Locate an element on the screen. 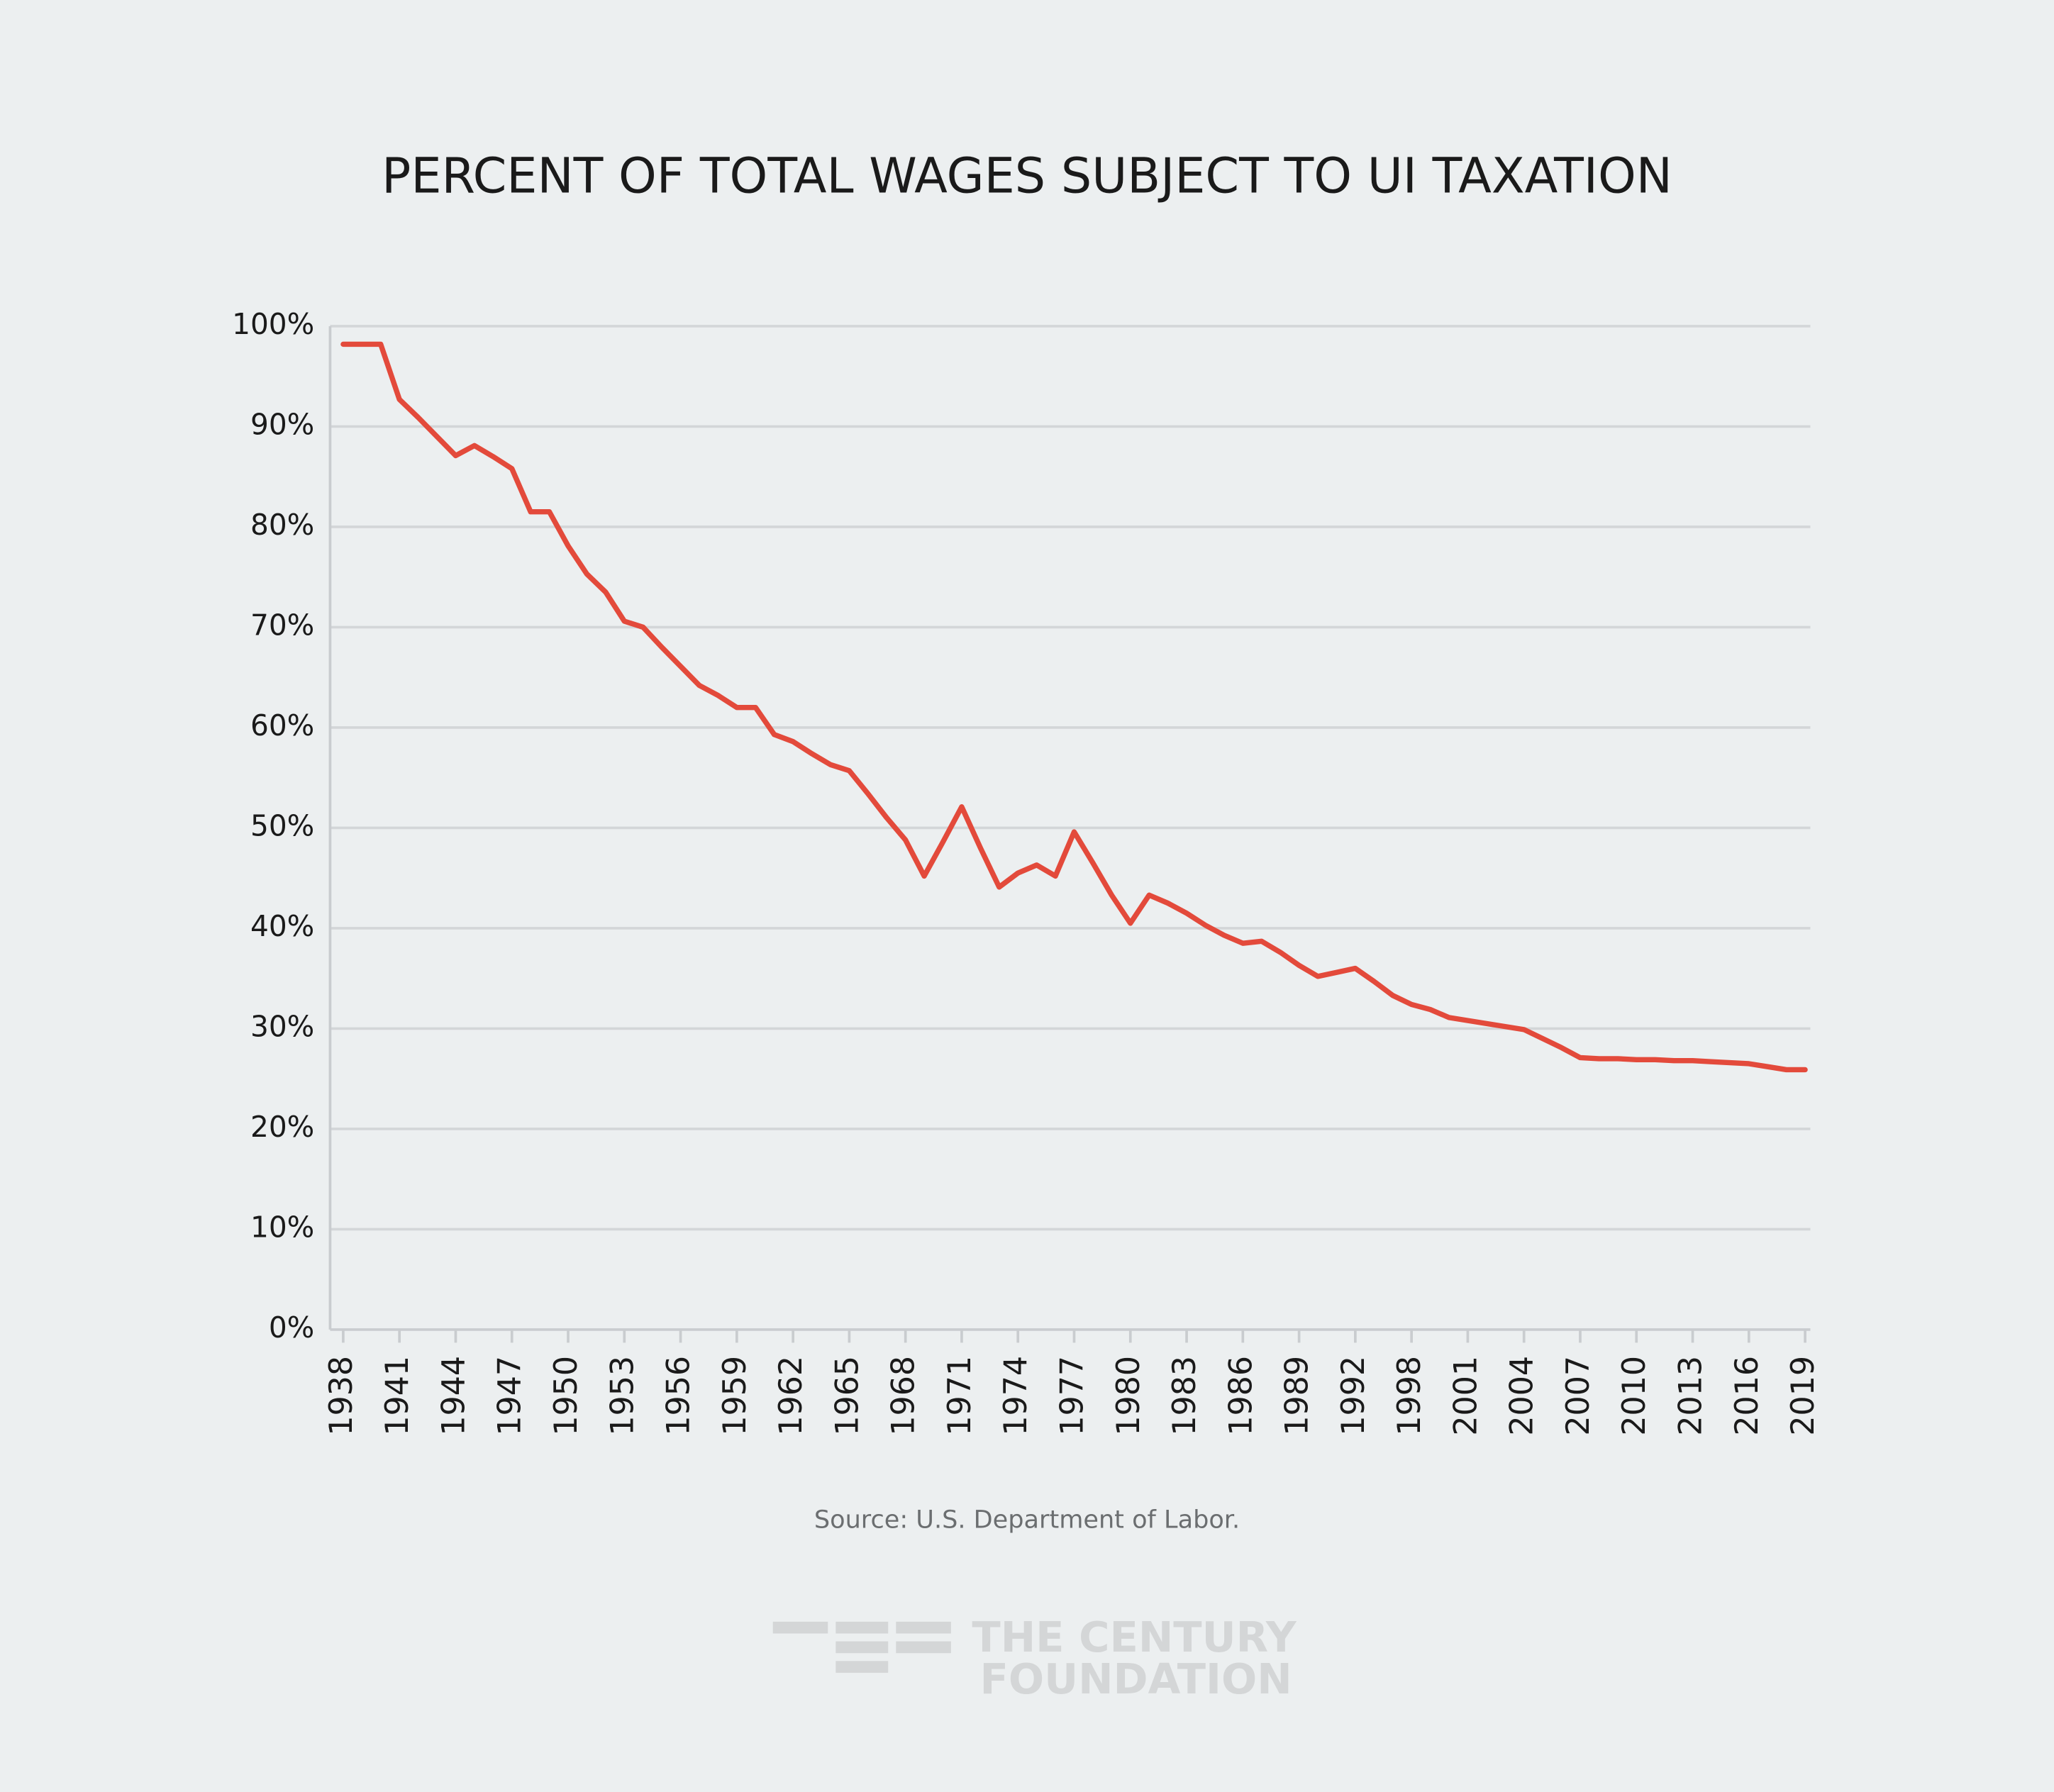  x-tick-label: 1998 is located at coordinates (1410, 1396).